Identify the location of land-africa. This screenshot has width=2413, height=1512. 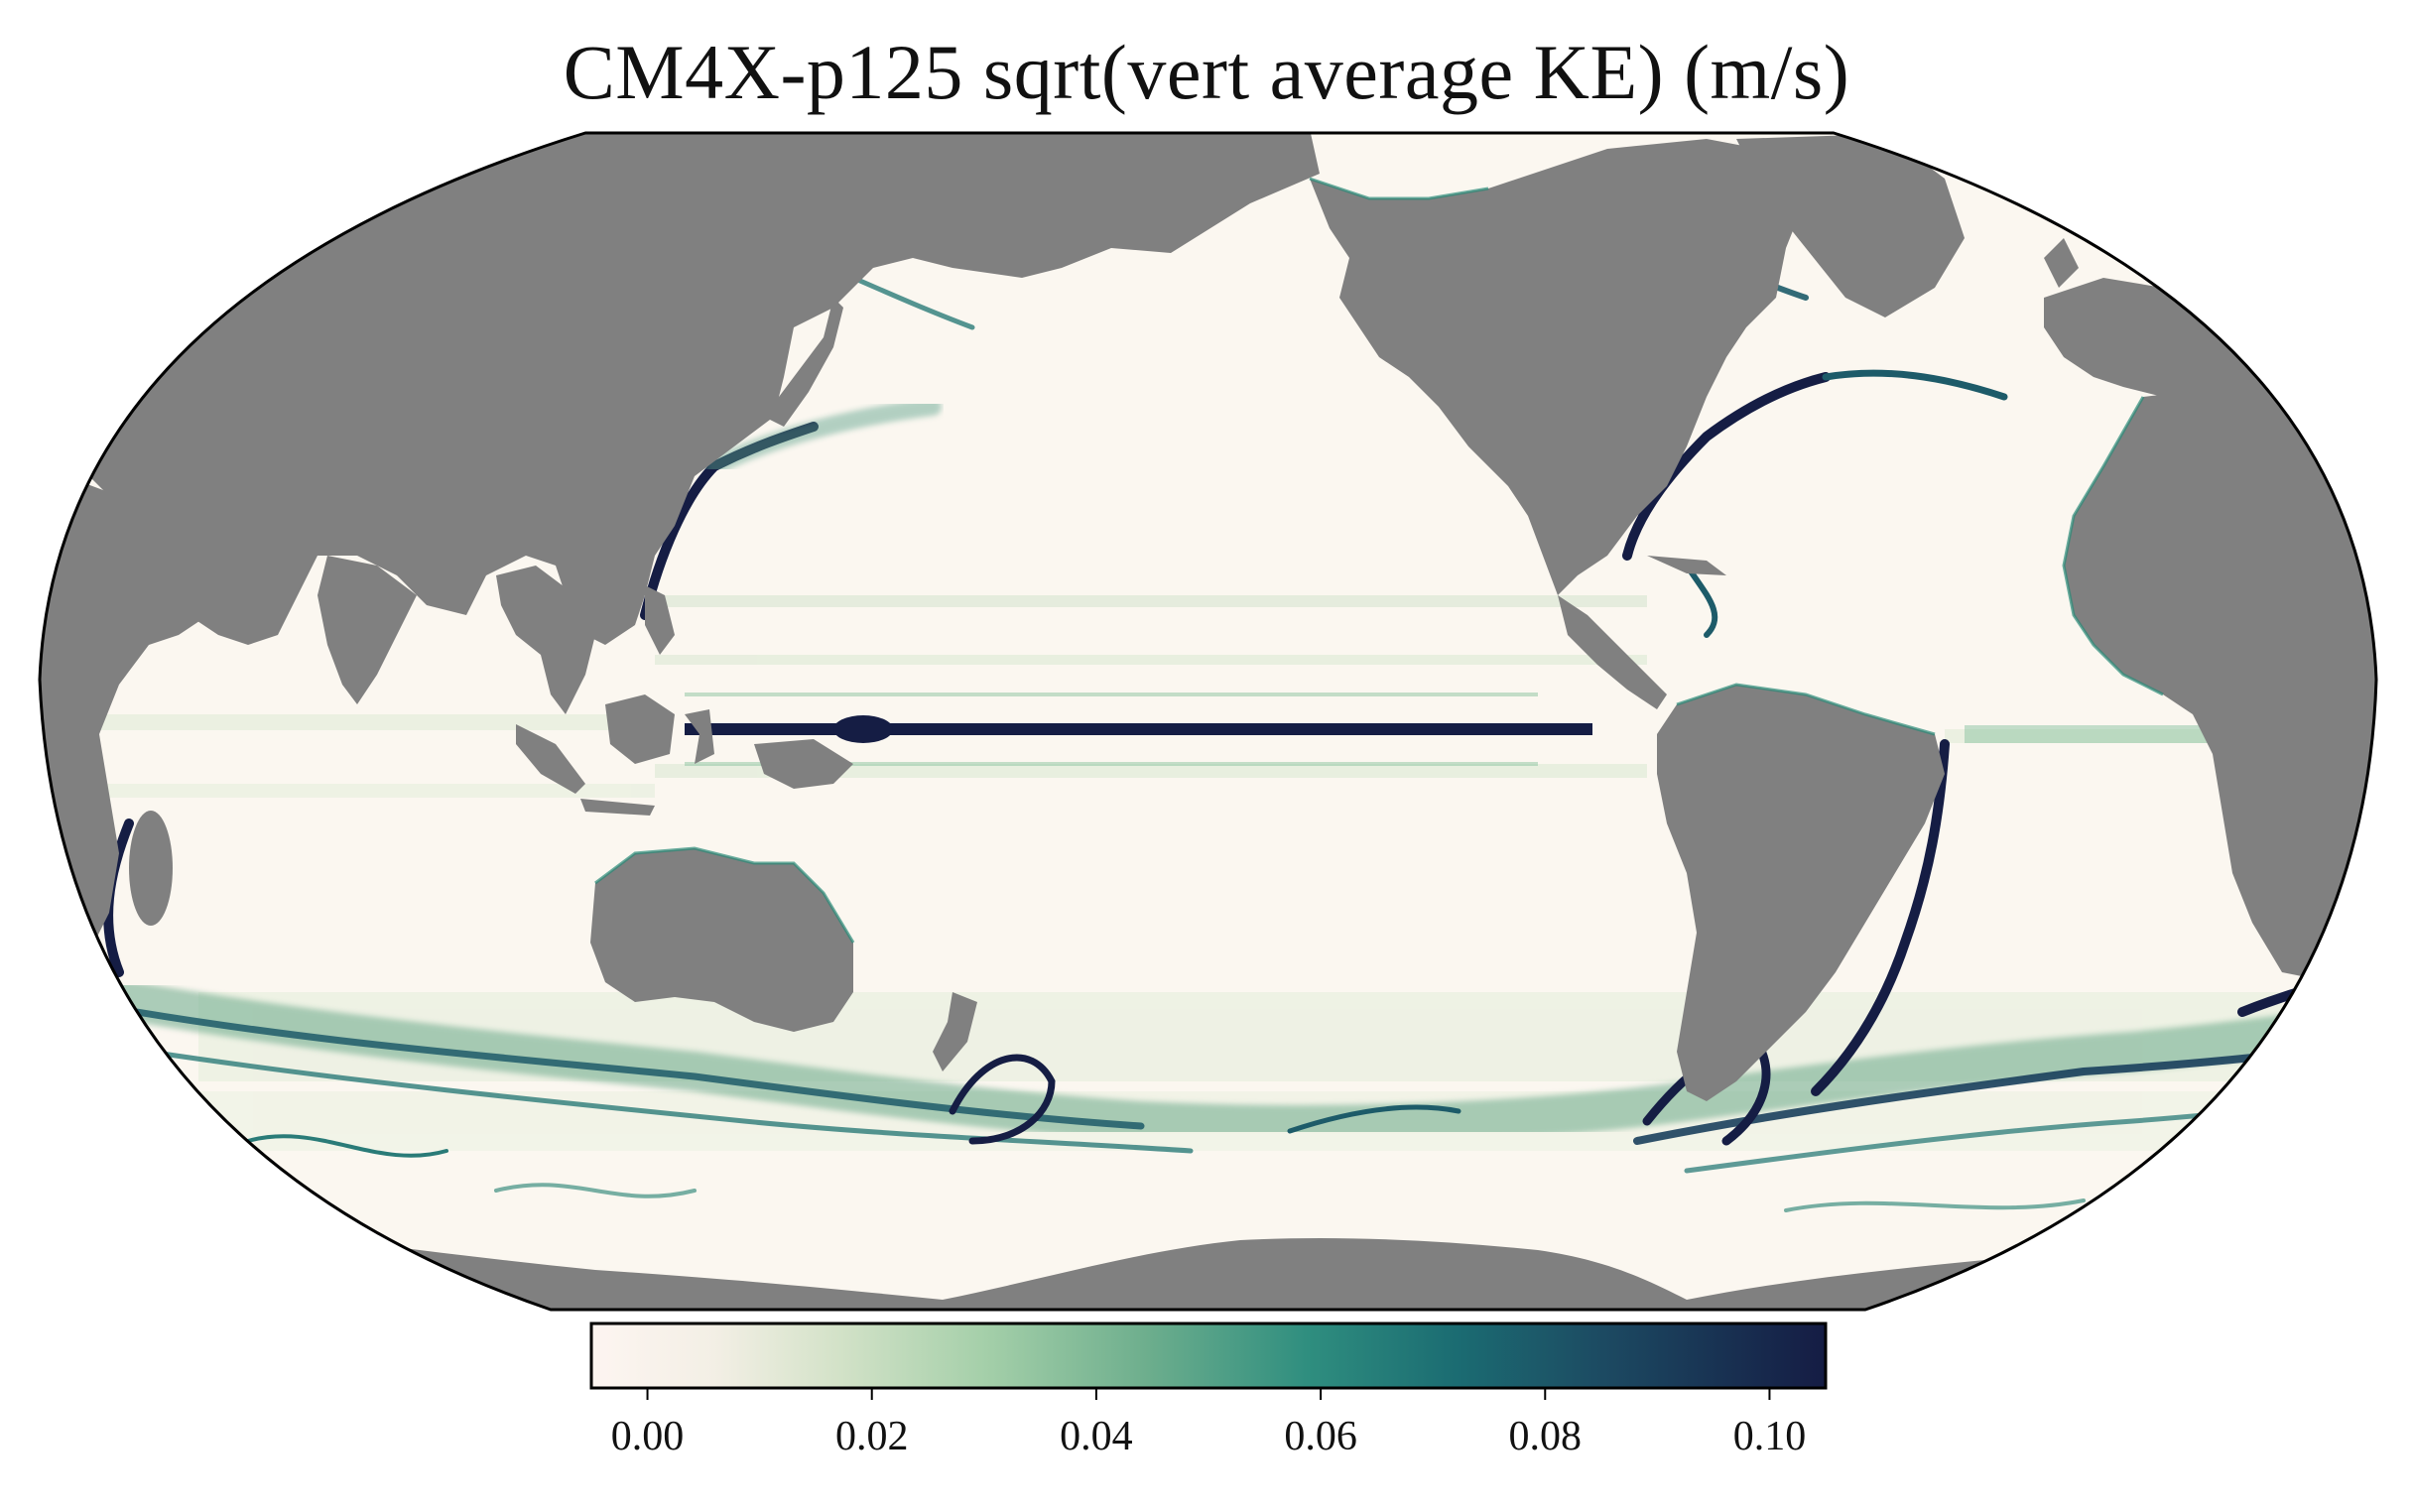
(129, 724).